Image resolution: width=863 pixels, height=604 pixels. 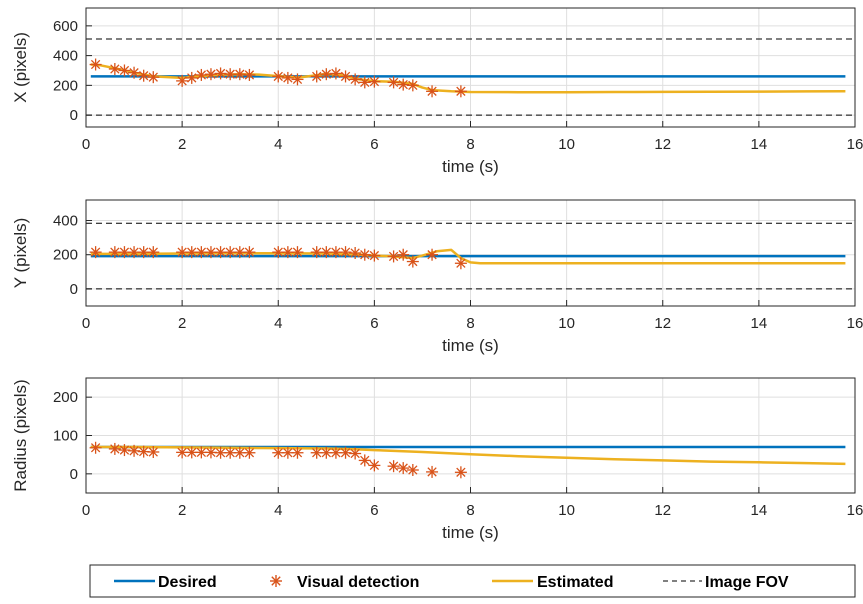 What do you see at coordinates (65, 436) in the screenshot?
I see `y-tick-label: 100` at bounding box center [65, 436].